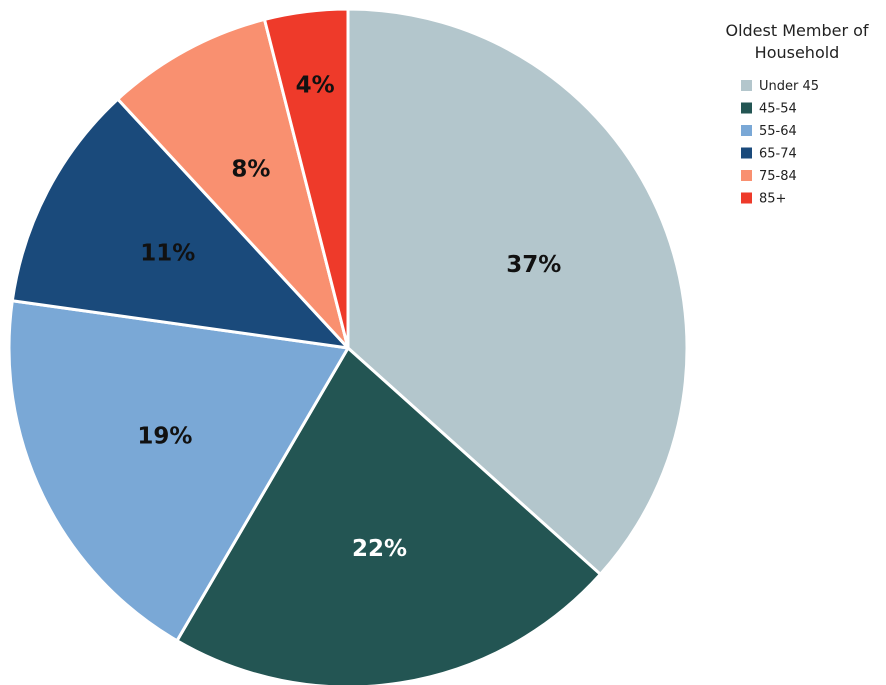 The height and width of the screenshot is (685, 886). Describe the element at coordinates (778, 154) in the screenshot. I see `legend-label: 65-74` at that location.